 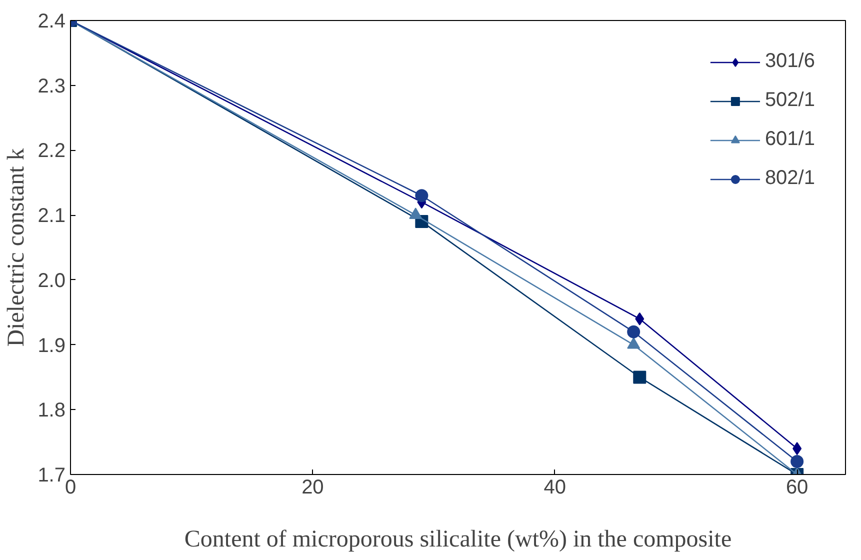 What do you see at coordinates (52, 216) in the screenshot?
I see `y-tick-label: 2.1` at bounding box center [52, 216].